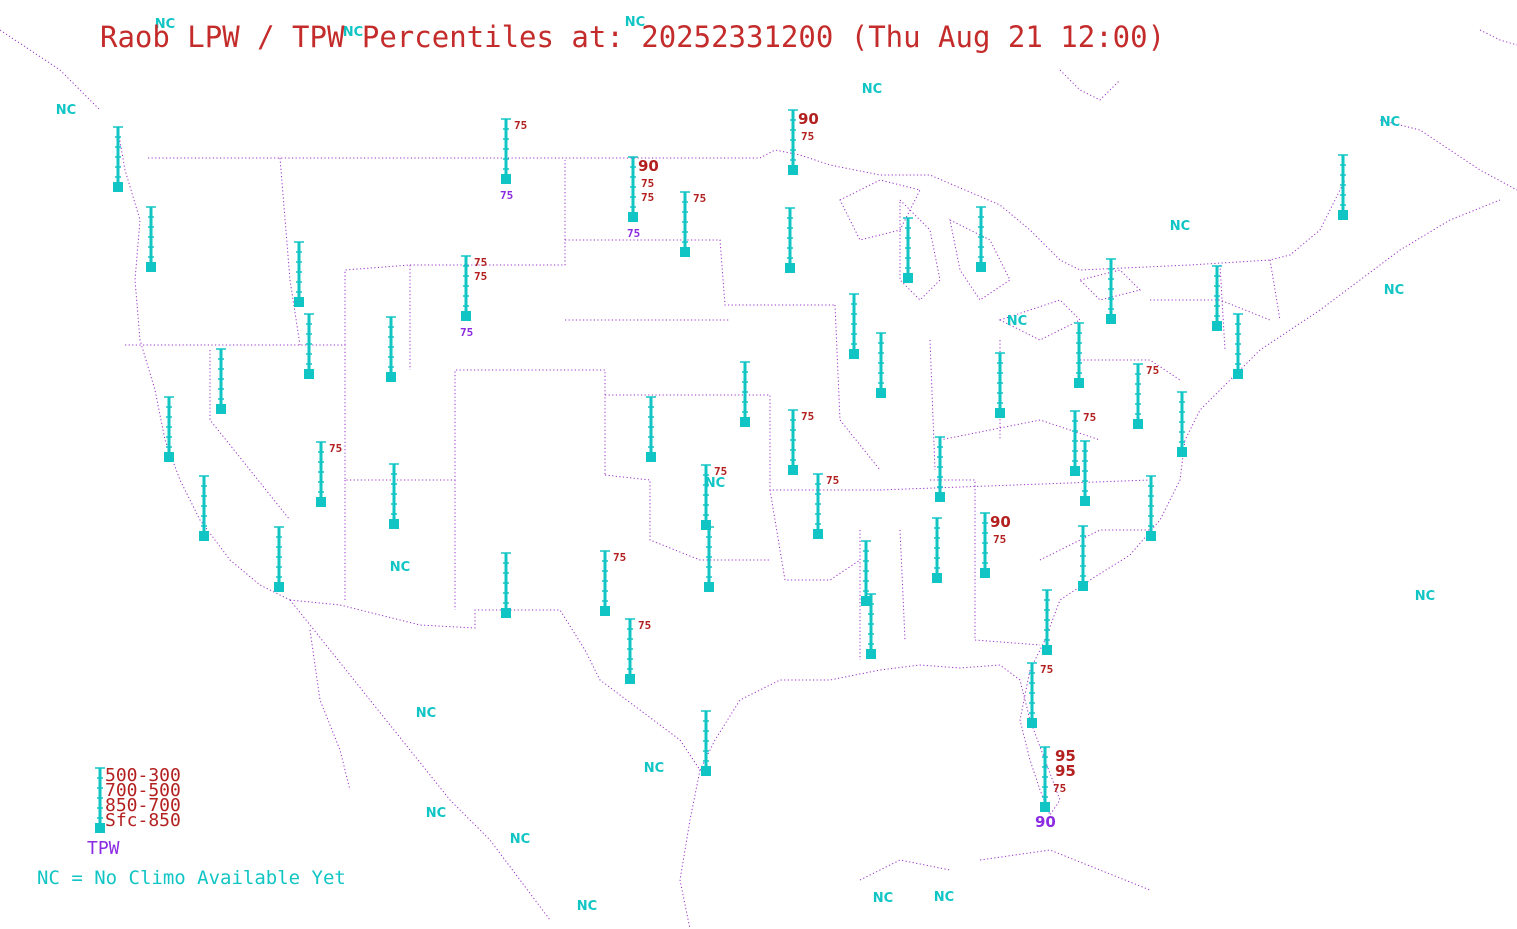 This screenshot has height=929, width=1517. What do you see at coordinates (1065, 756) in the screenshot?
I see `percentile-label-large: 95` at bounding box center [1065, 756].